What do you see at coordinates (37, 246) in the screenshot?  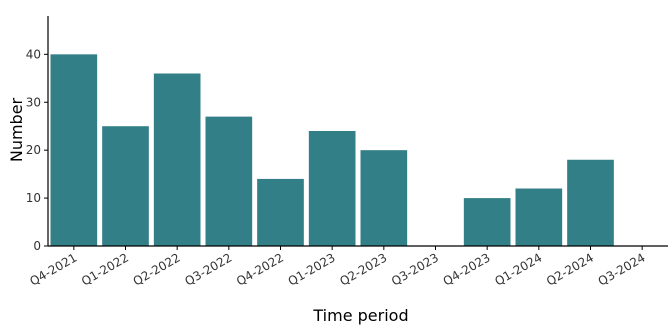 I see `y-tick-label: 0` at bounding box center [37, 246].